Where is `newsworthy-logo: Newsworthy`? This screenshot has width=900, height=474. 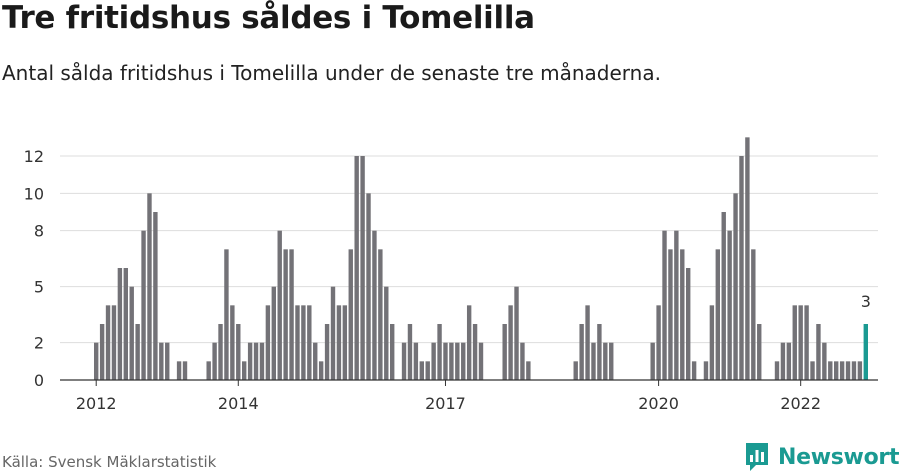
newsworthy-logo: Newsworthy is located at coordinates (822, 457).